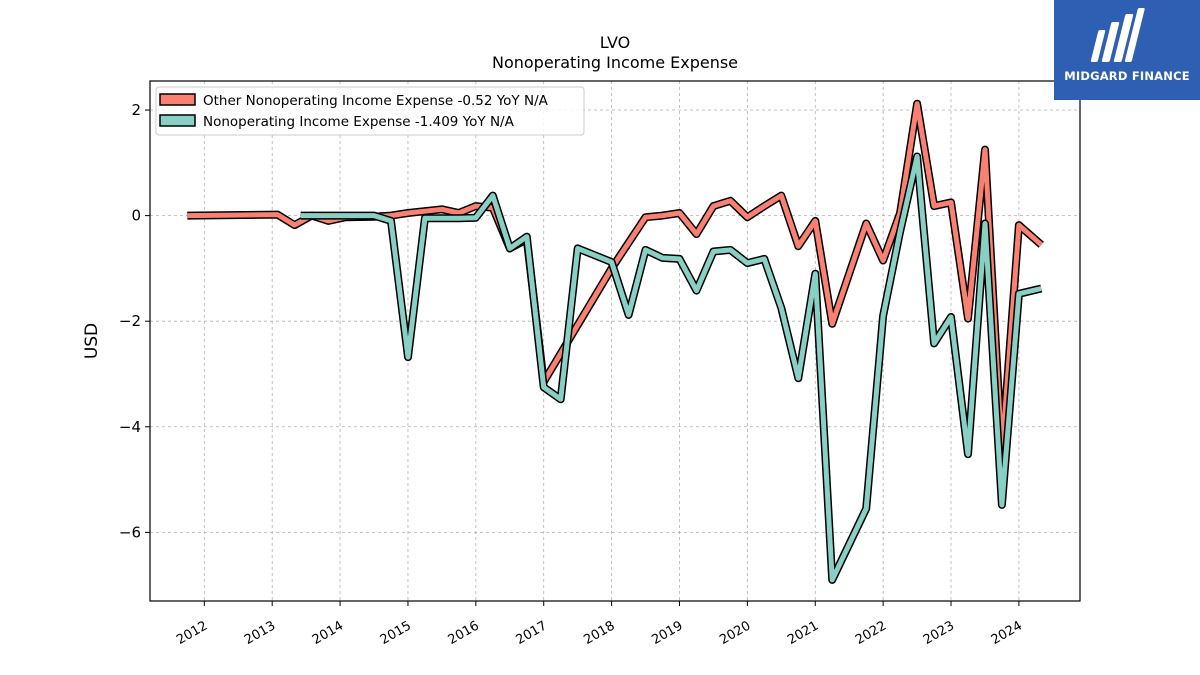 This screenshot has height=675, width=1200. I want to click on x-tick-label: 2014, so click(328, 633).